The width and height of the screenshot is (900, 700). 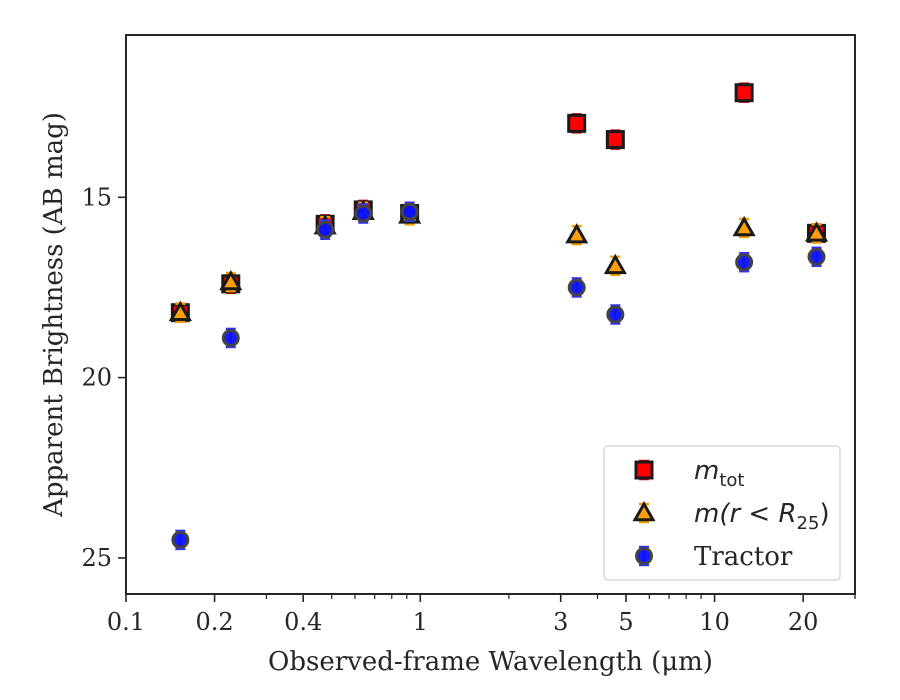 I want to click on x-tick-label: 0.1, so click(x=126, y=622).